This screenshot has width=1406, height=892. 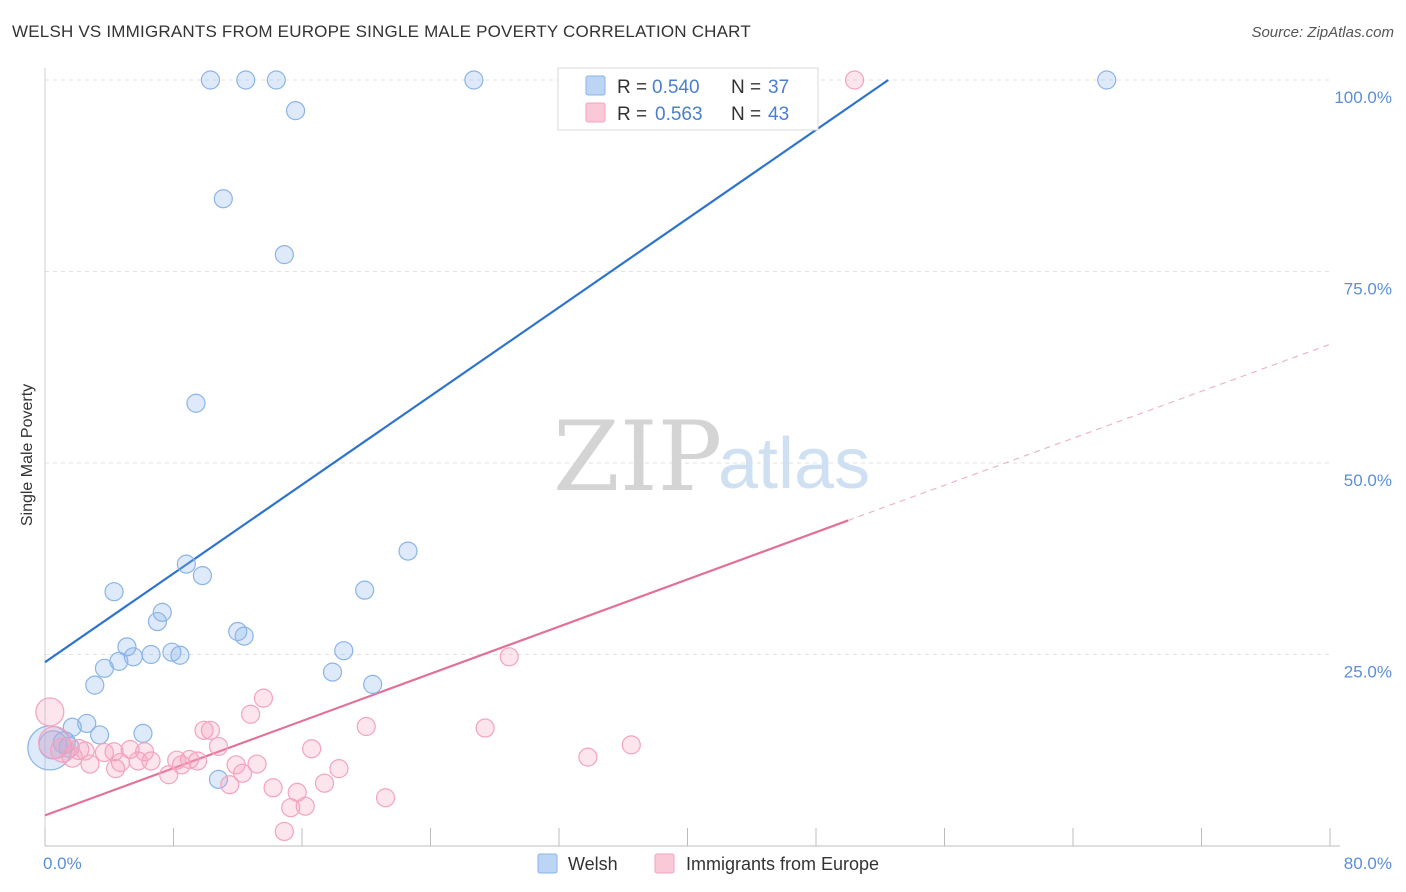 I want to click on legend-swatch-immigrants, so click(x=595, y=112).